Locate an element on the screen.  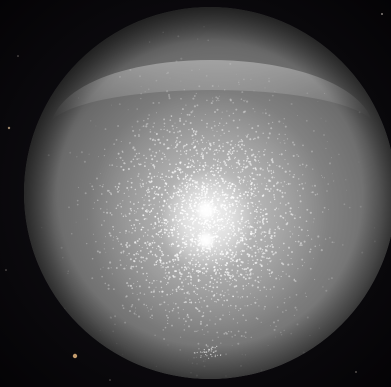
bright-core-upper is located at coordinates (206, 210).